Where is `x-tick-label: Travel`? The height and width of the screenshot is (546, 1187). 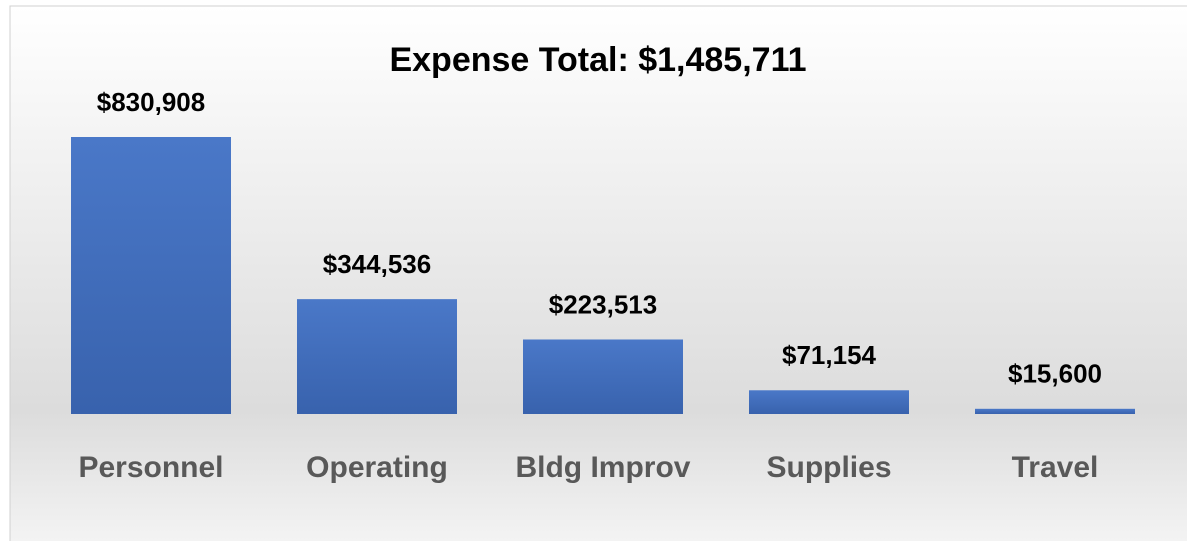
x-tick-label: Travel is located at coordinates (1055, 467).